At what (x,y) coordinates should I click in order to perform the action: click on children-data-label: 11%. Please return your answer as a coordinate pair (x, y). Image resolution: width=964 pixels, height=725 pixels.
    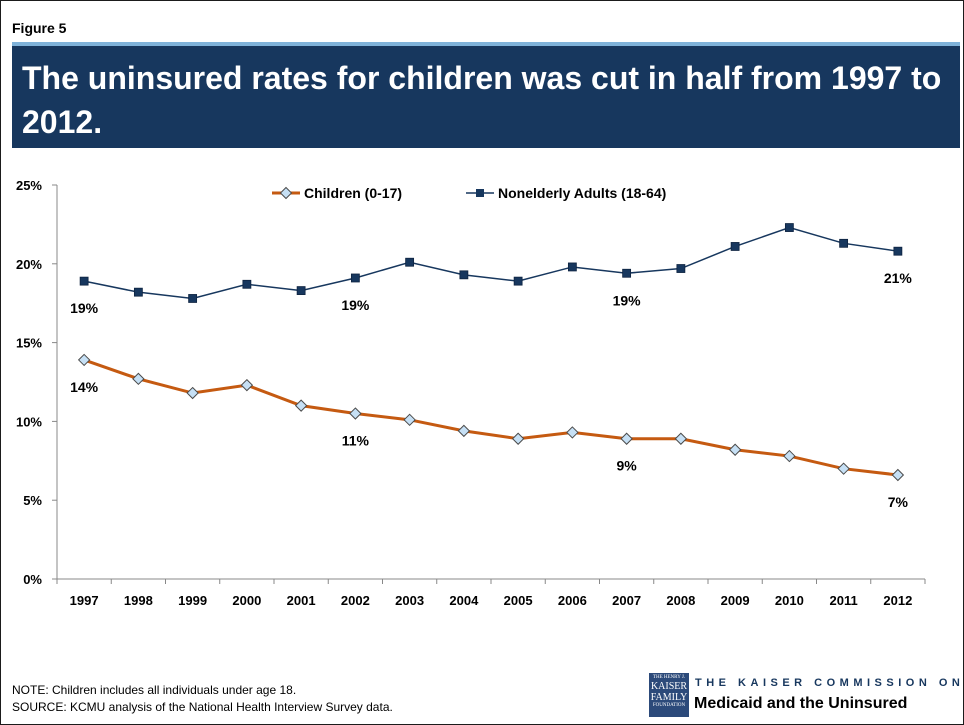
    Looking at the image, I should click on (356, 441).